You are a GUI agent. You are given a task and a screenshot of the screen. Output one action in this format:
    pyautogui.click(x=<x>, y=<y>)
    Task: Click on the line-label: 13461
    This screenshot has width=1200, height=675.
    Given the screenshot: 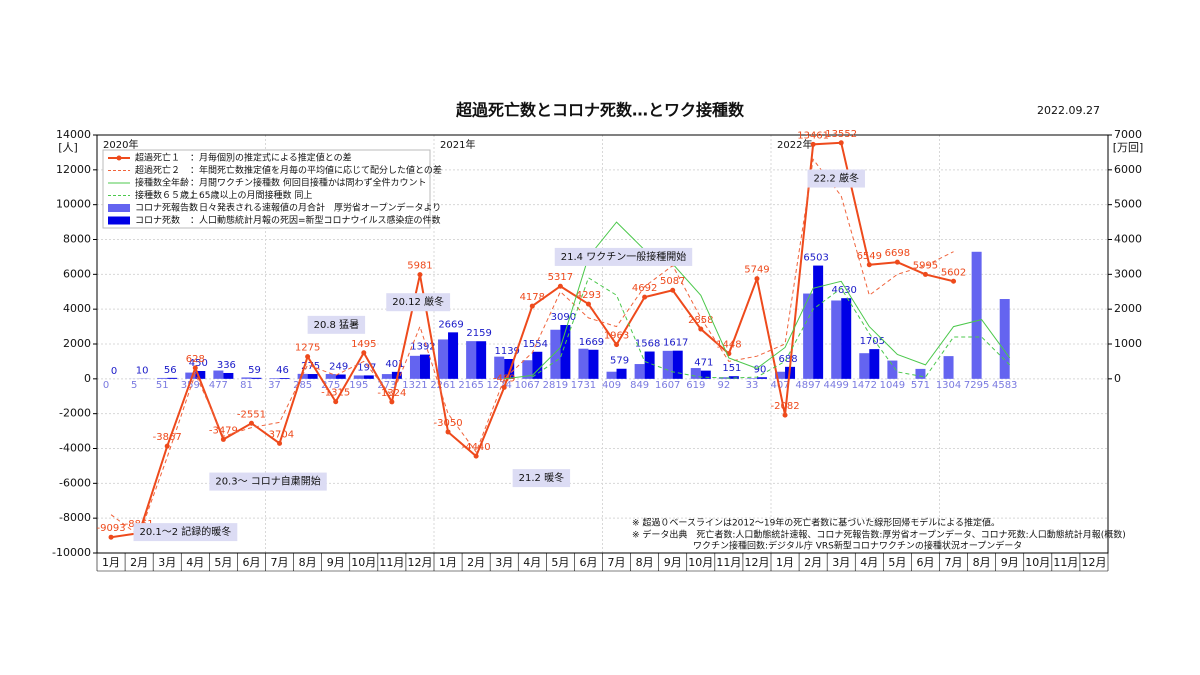 What is the action you would take?
    pyautogui.click(x=813, y=135)
    